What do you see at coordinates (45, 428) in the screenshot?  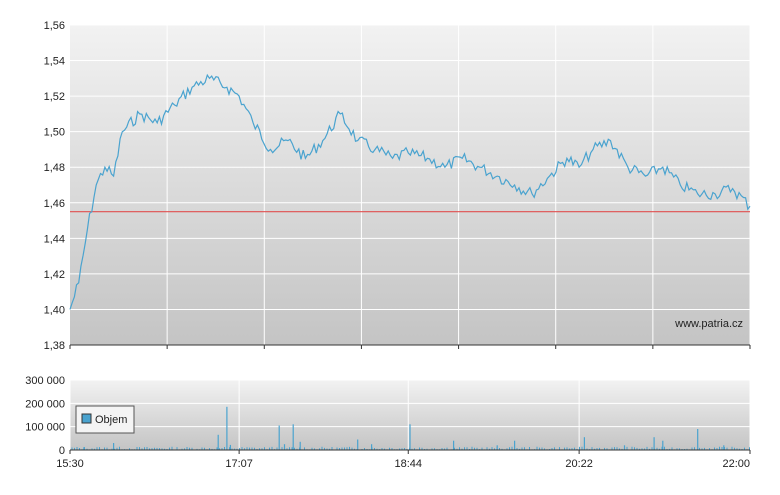 I see `volume-tick-label: 100 000` at bounding box center [45, 428].